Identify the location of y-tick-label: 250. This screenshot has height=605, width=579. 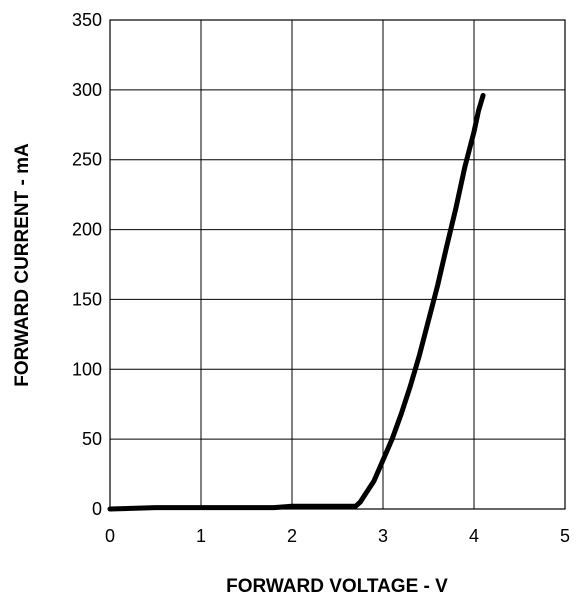
(87, 160).